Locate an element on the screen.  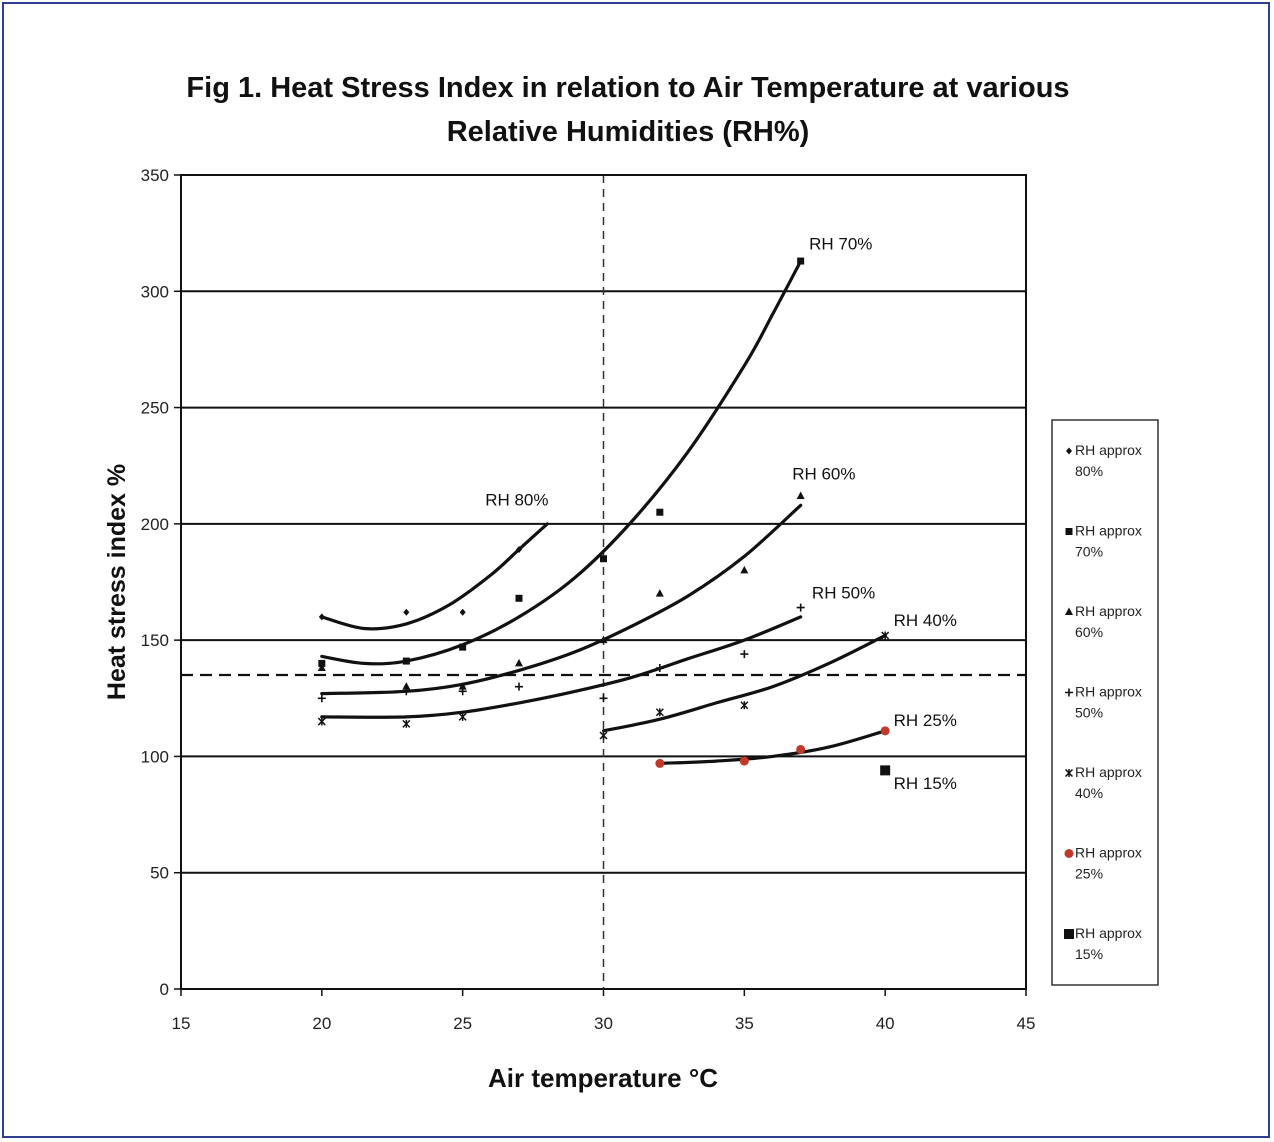
y-tick-label: 0 is located at coordinates (164, 989).